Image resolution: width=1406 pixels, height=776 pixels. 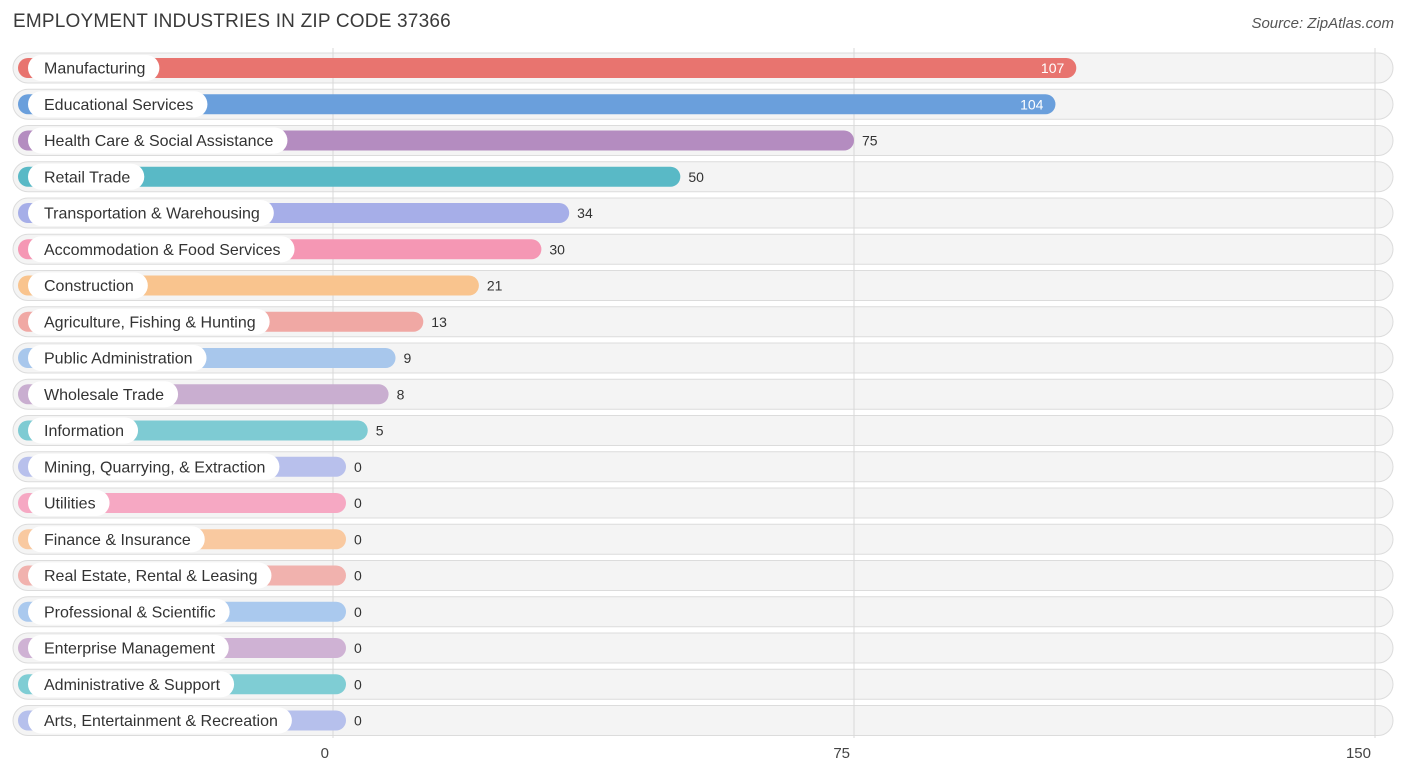 I want to click on value-label: 30, so click(x=557, y=249).